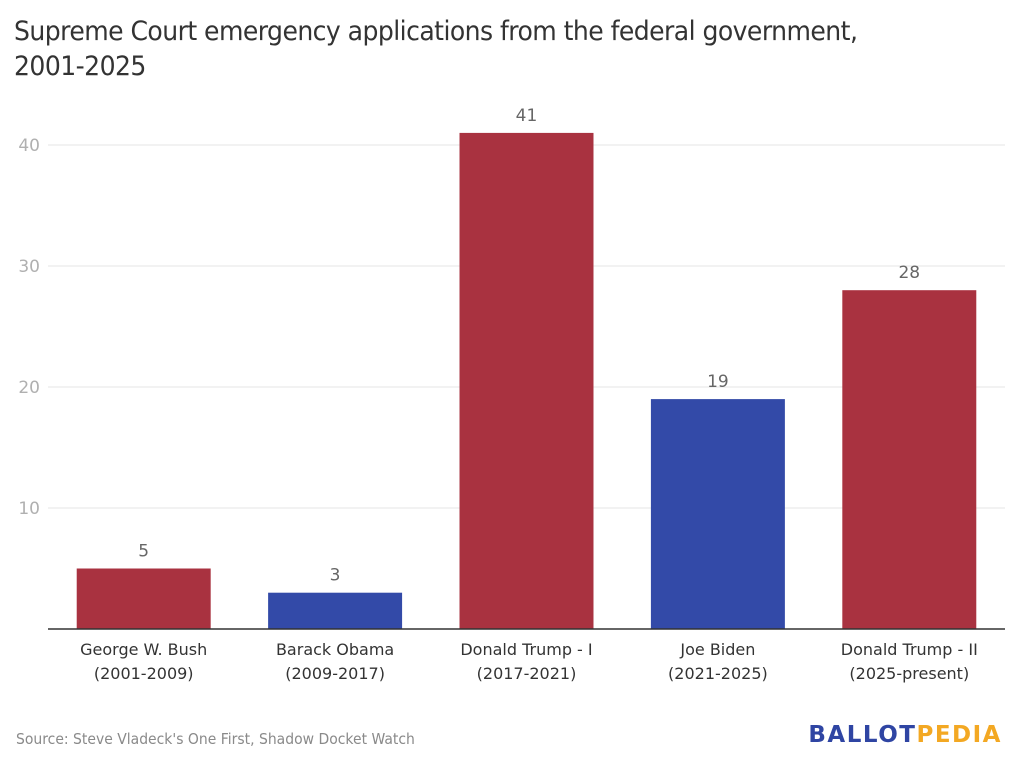 This screenshot has height=768, width=1024. What do you see at coordinates (143, 649) in the screenshot?
I see `x-tick-label-name: George W. Bush` at bounding box center [143, 649].